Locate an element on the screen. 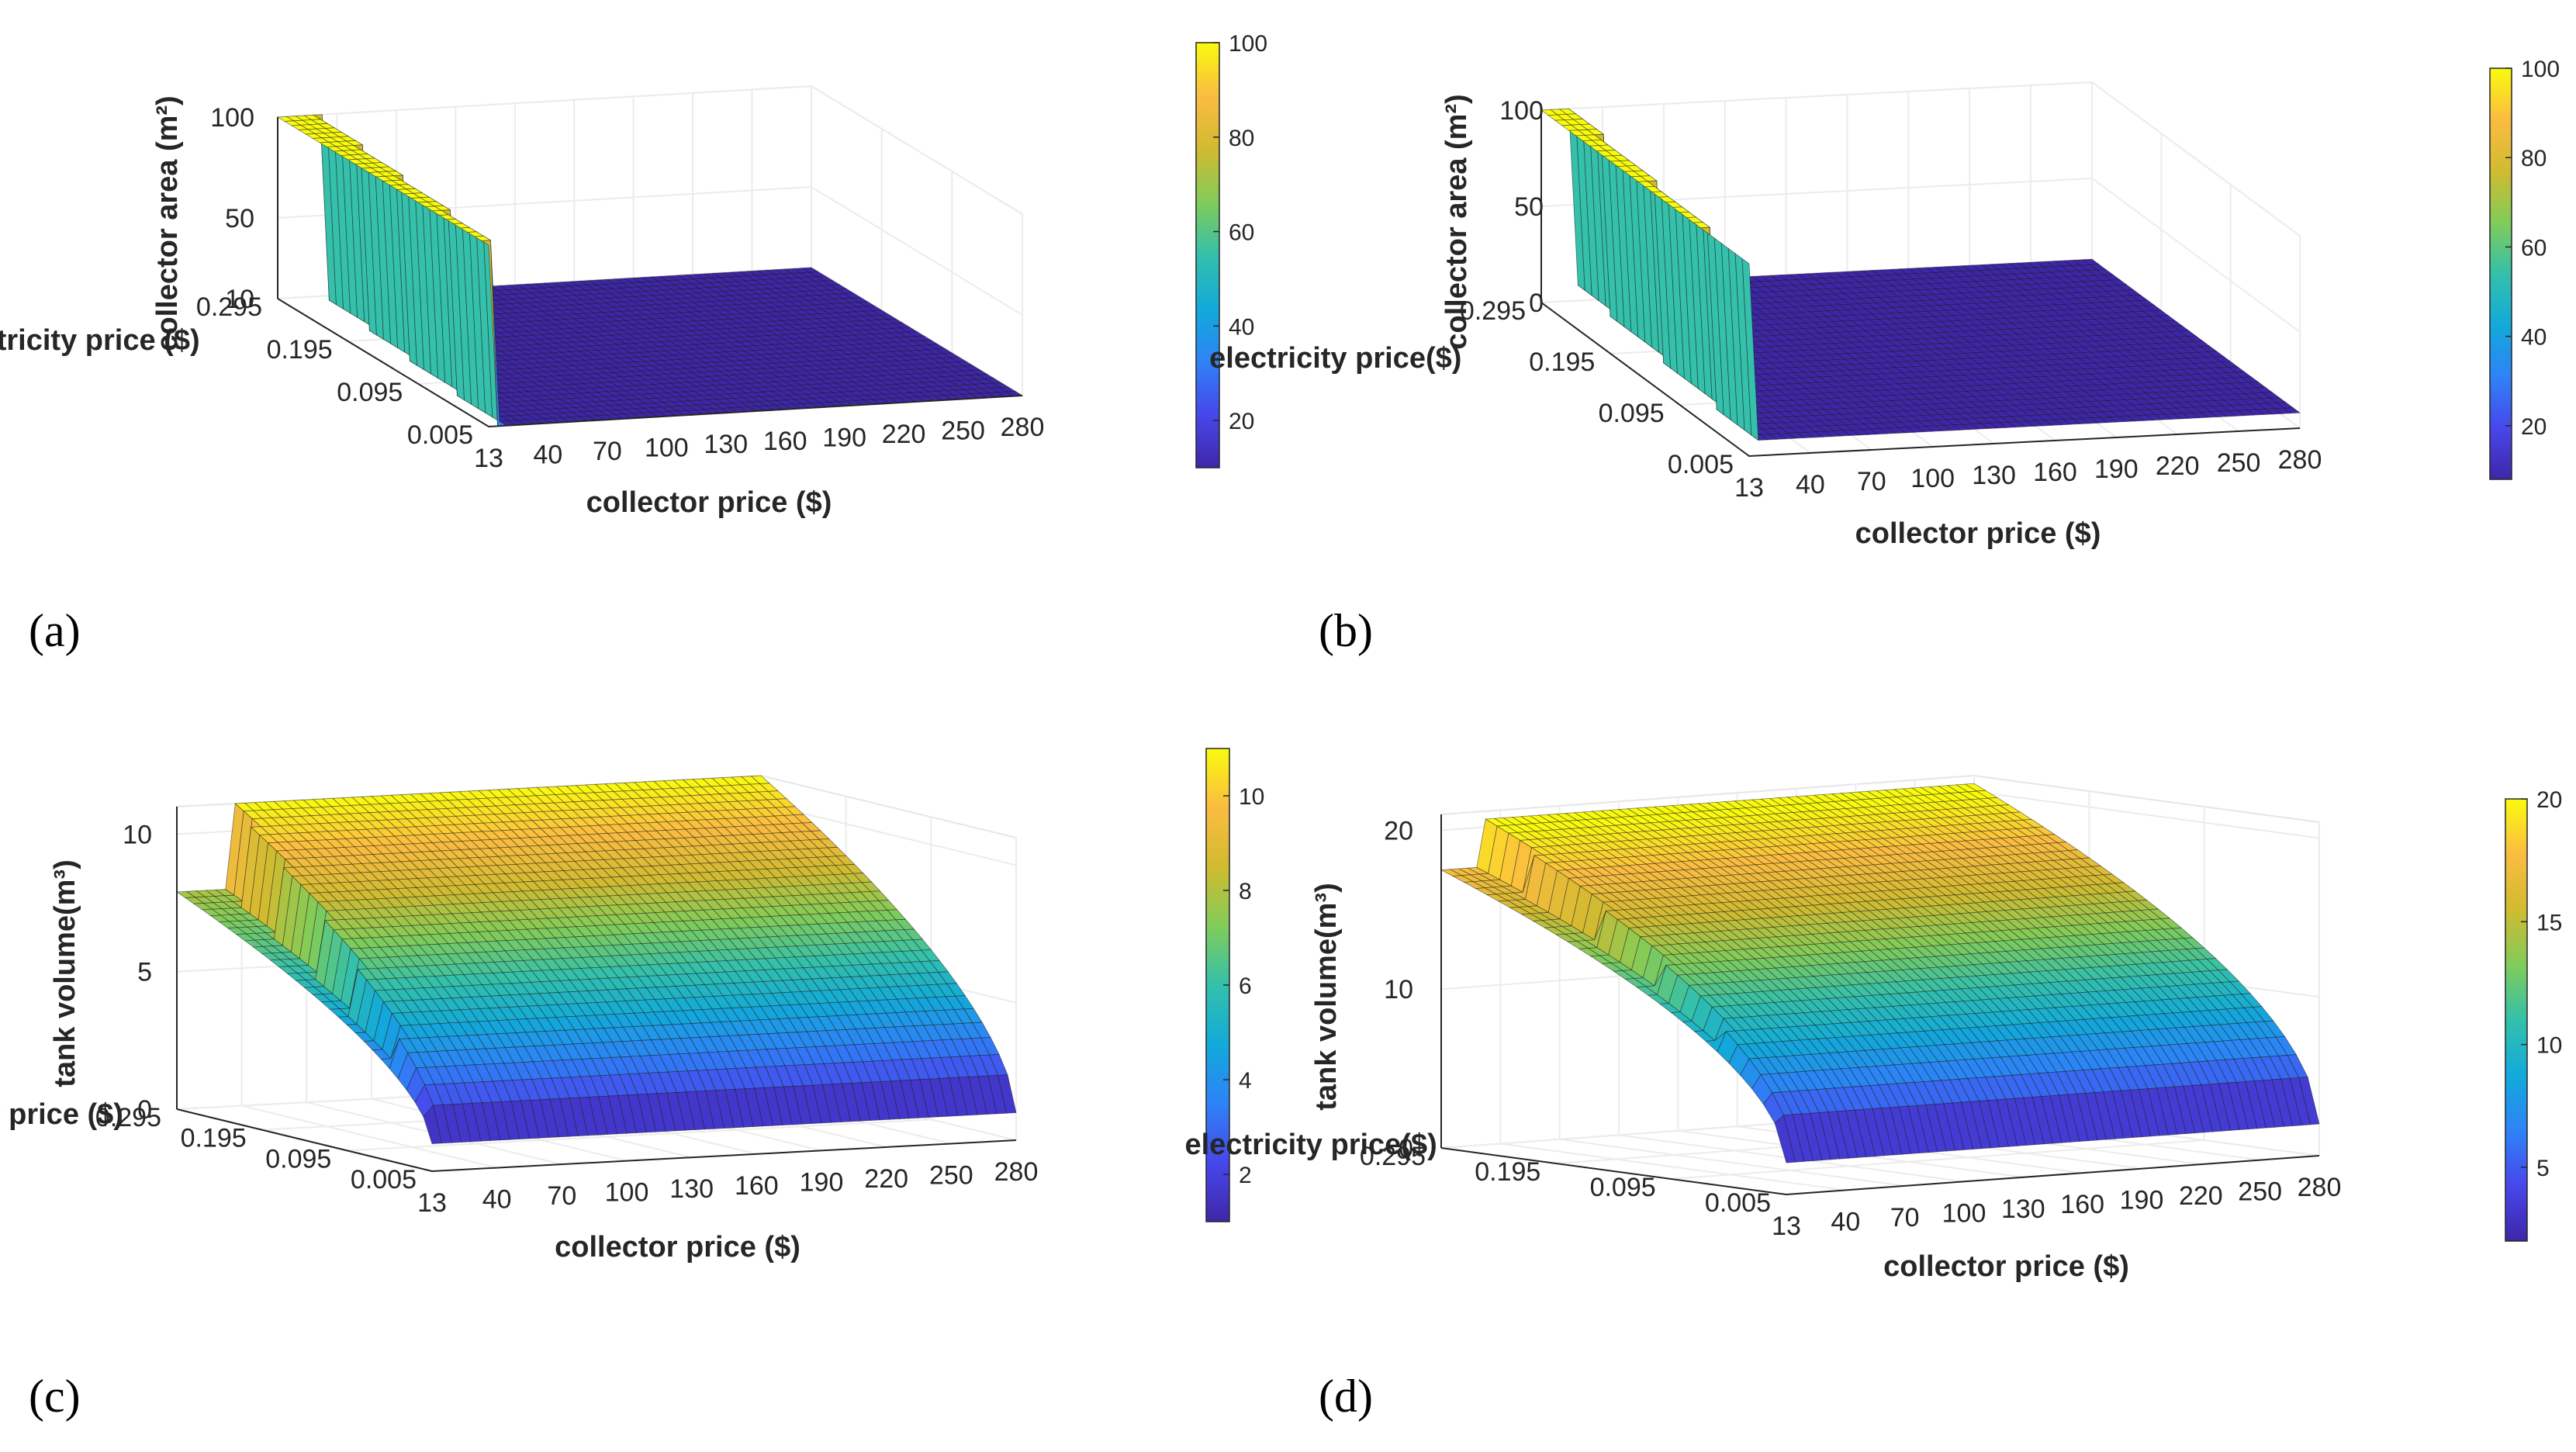 The width and height of the screenshot is (2576, 1452). colorbar-tick-label: 60 is located at coordinates (1241, 233).